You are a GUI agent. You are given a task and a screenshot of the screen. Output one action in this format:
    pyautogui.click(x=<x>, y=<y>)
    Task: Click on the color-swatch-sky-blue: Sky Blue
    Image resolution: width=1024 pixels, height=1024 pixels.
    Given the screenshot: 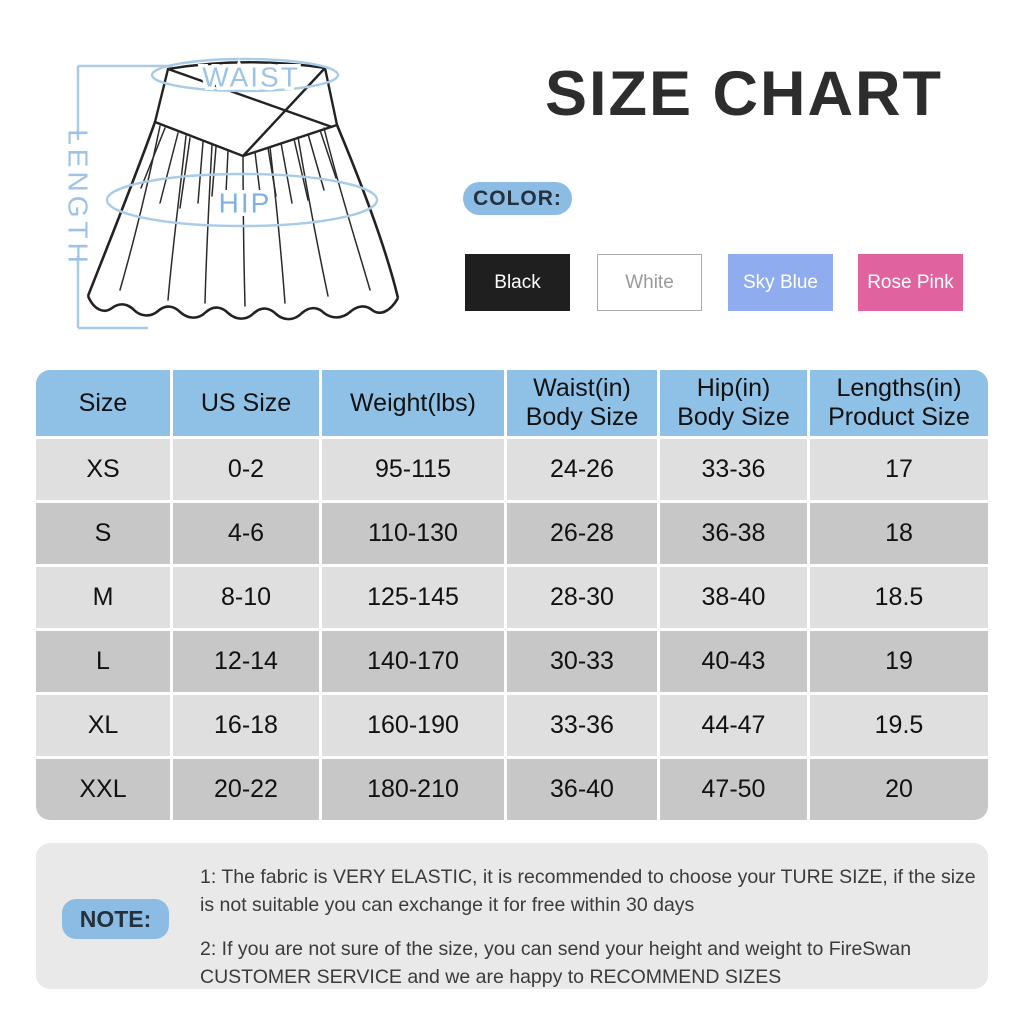 What is the action you would take?
    pyautogui.click(x=780, y=282)
    